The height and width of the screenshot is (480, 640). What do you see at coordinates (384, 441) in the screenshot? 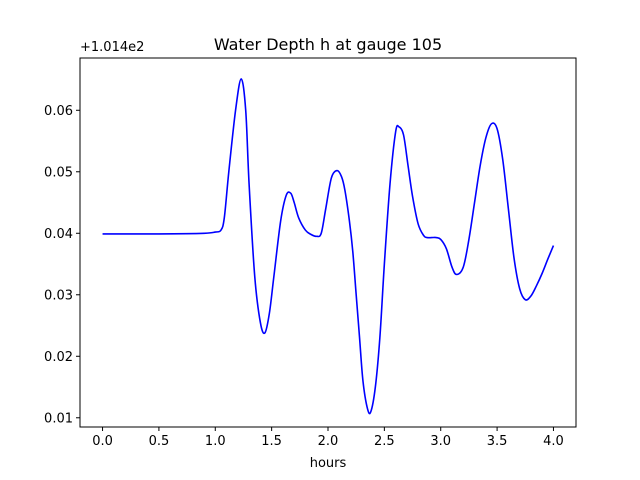
I see `x-tick-label: 2.5` at bounding box center [384, 441].